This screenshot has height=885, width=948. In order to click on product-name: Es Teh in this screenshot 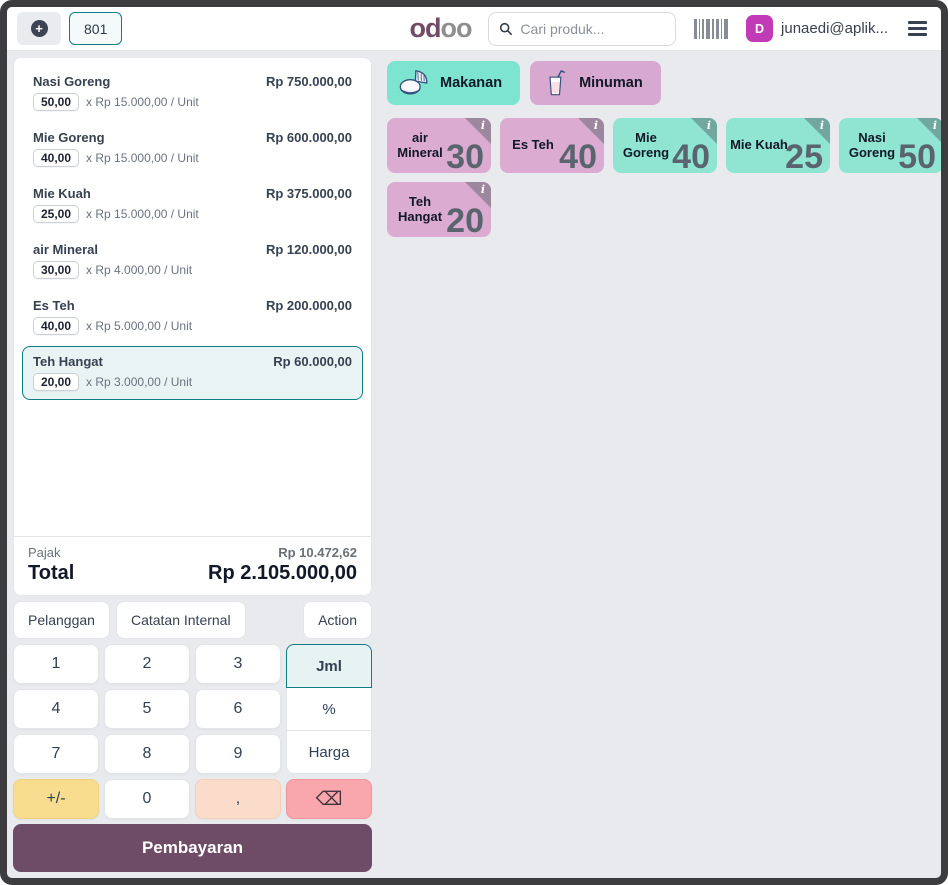, I will do `click(533, 145)`.